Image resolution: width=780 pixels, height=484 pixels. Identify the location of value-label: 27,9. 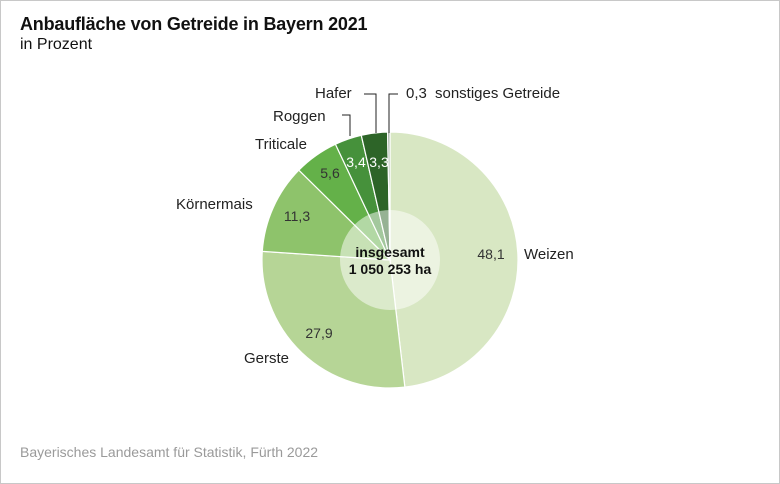
(318, 333).